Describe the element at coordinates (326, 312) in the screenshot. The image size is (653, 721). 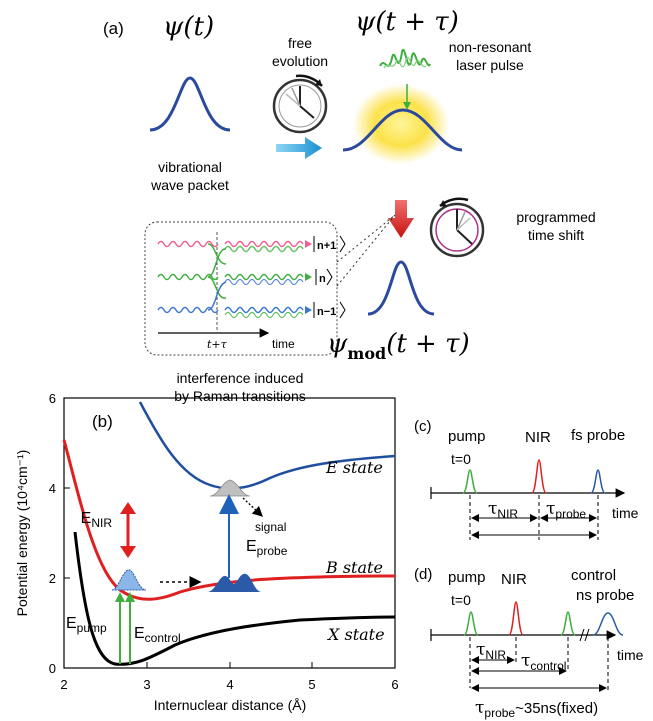
I see `ket-n-minus-1-text: n−1` at that location.